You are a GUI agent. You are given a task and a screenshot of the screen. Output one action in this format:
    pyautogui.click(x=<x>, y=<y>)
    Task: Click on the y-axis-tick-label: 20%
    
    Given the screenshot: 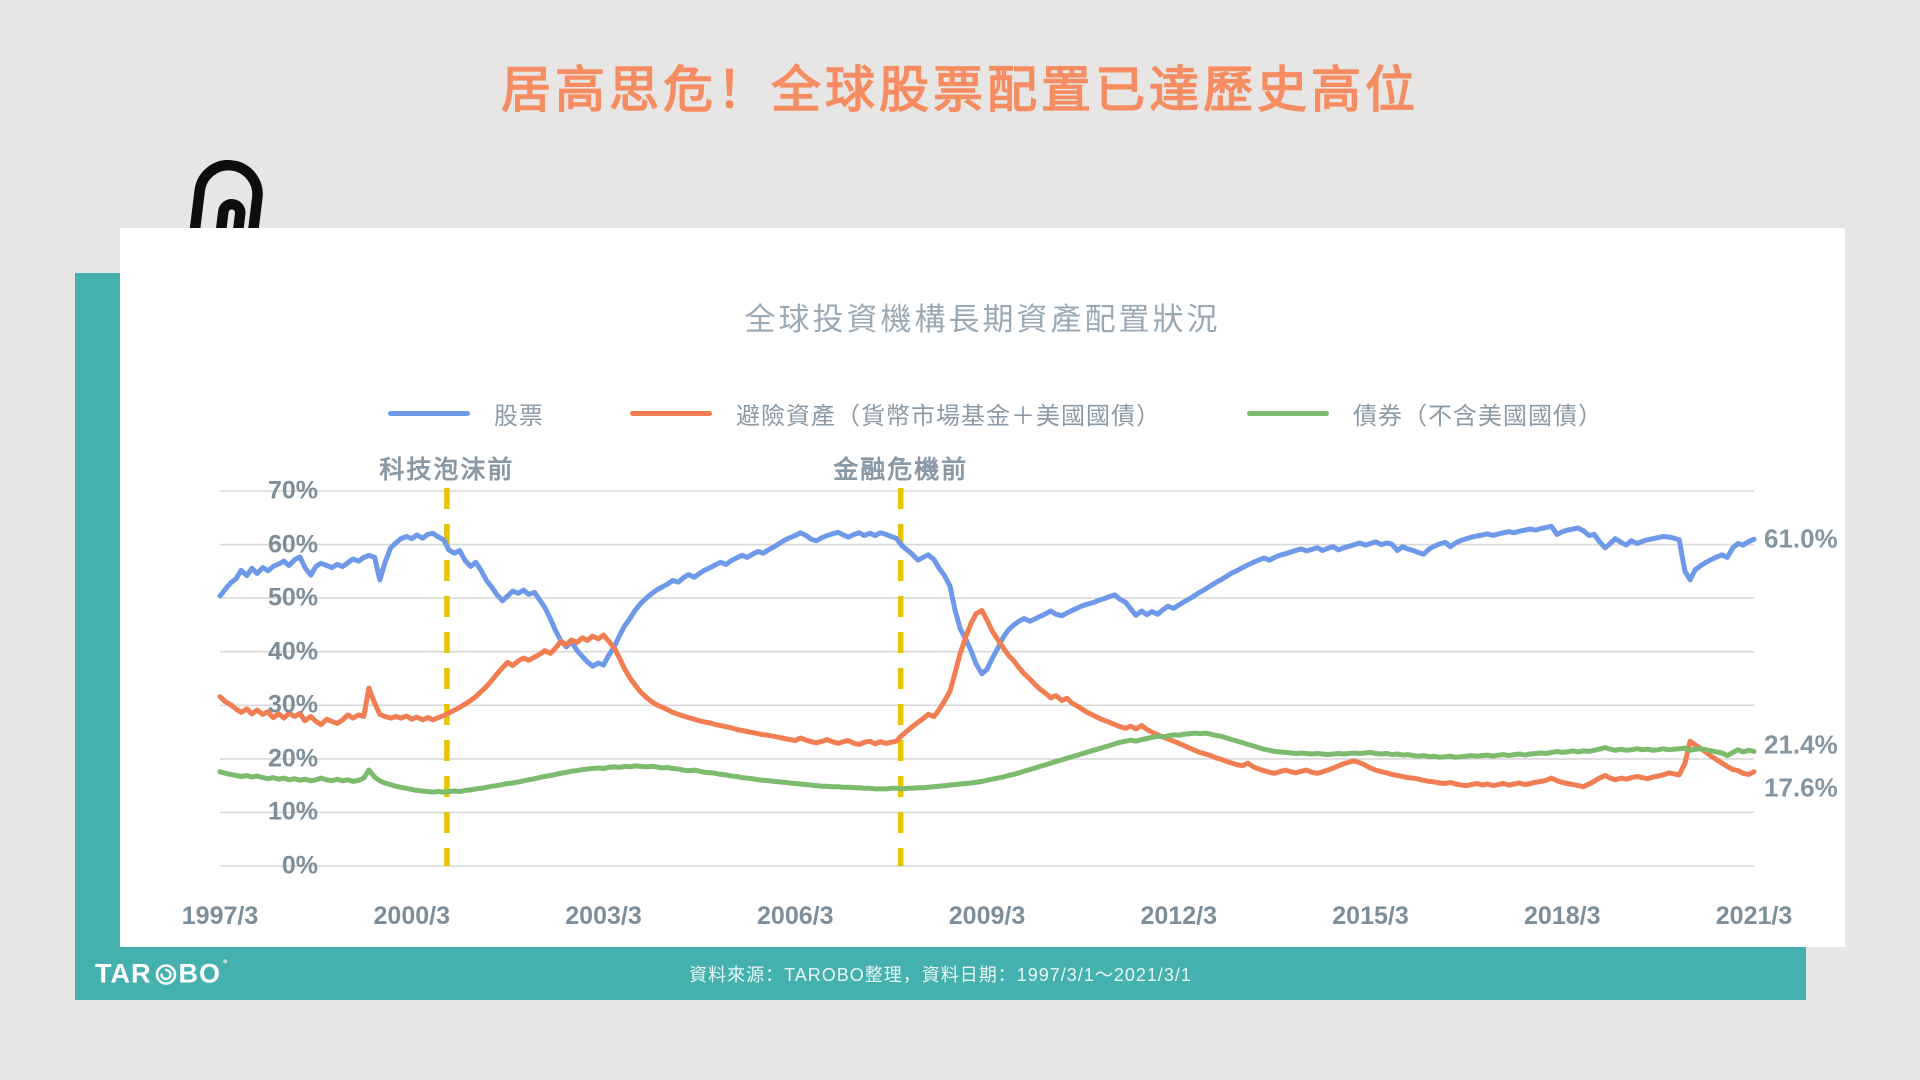 What is the action you would take?
    pyautogui.click(x=292, y=758)
    